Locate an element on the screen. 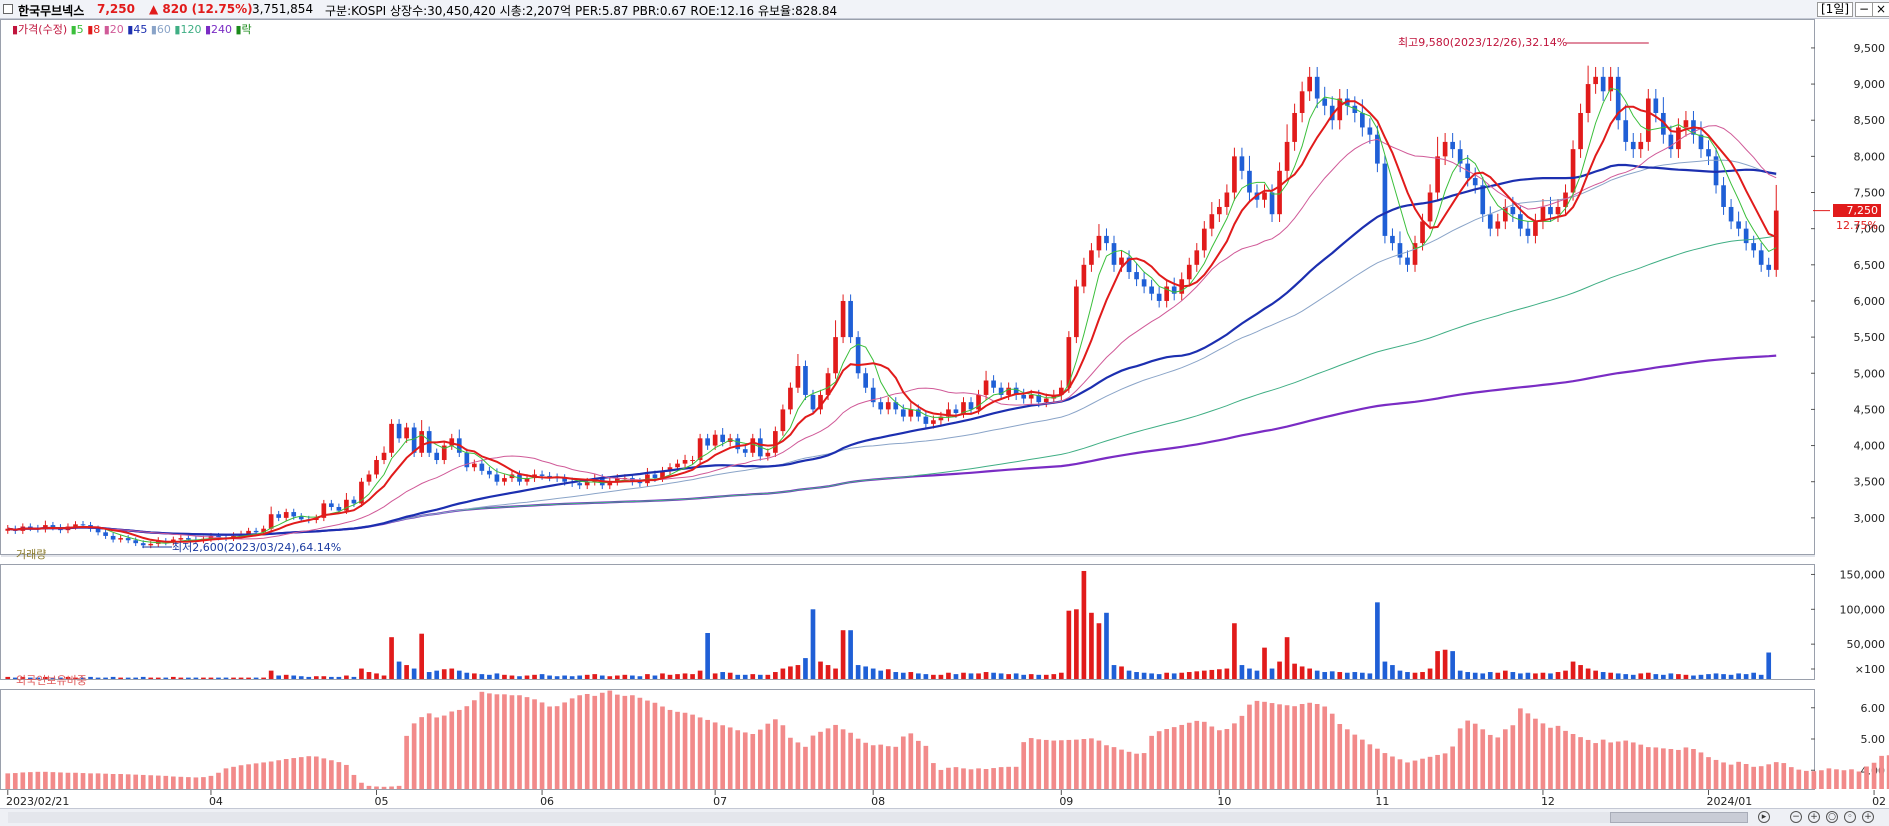 This screenshot has width=1889, height=826. stock-name: 한국무브넥스 is located at coordinates (51, 11).